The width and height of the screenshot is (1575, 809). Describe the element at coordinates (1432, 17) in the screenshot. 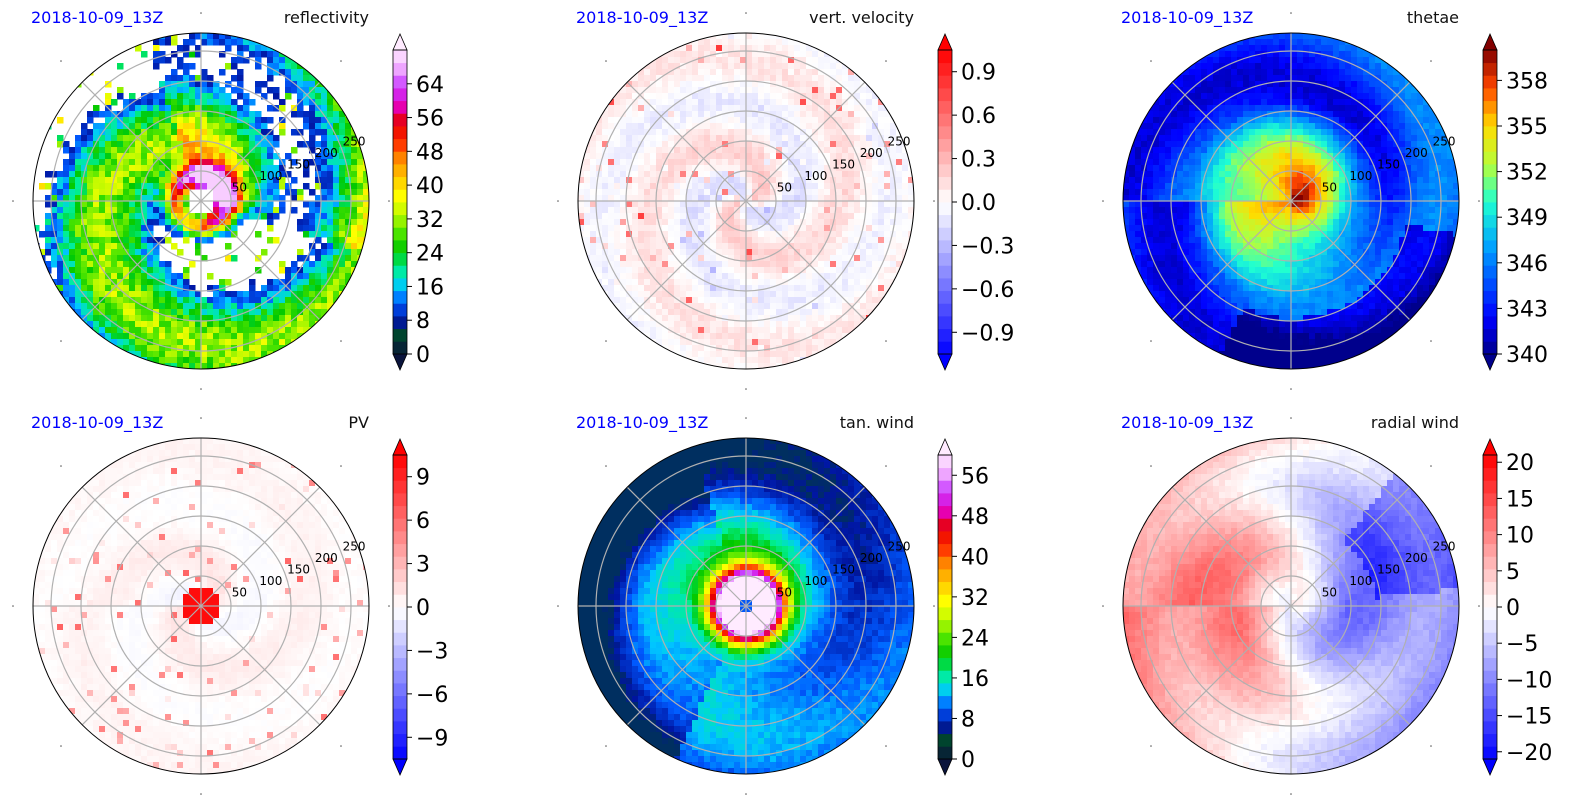

I see `variable-label: thetae` at that location.